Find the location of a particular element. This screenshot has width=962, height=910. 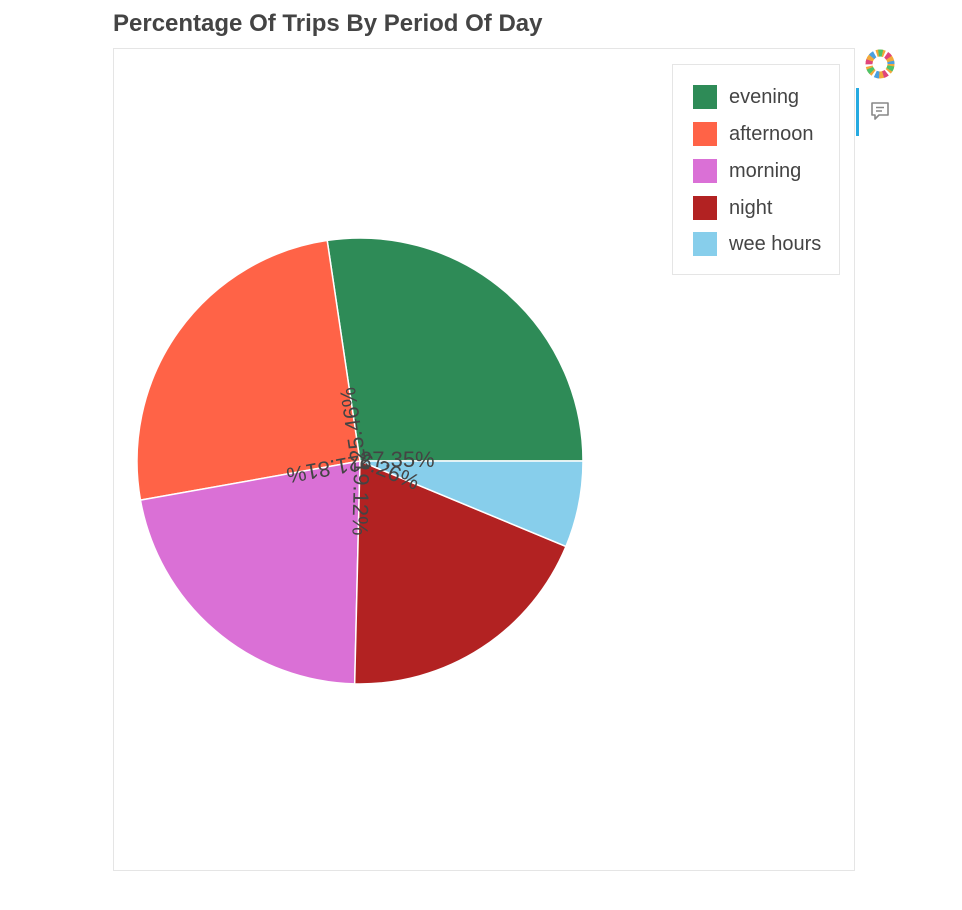

hover-tool-icon is located at coordinates (880, 111).